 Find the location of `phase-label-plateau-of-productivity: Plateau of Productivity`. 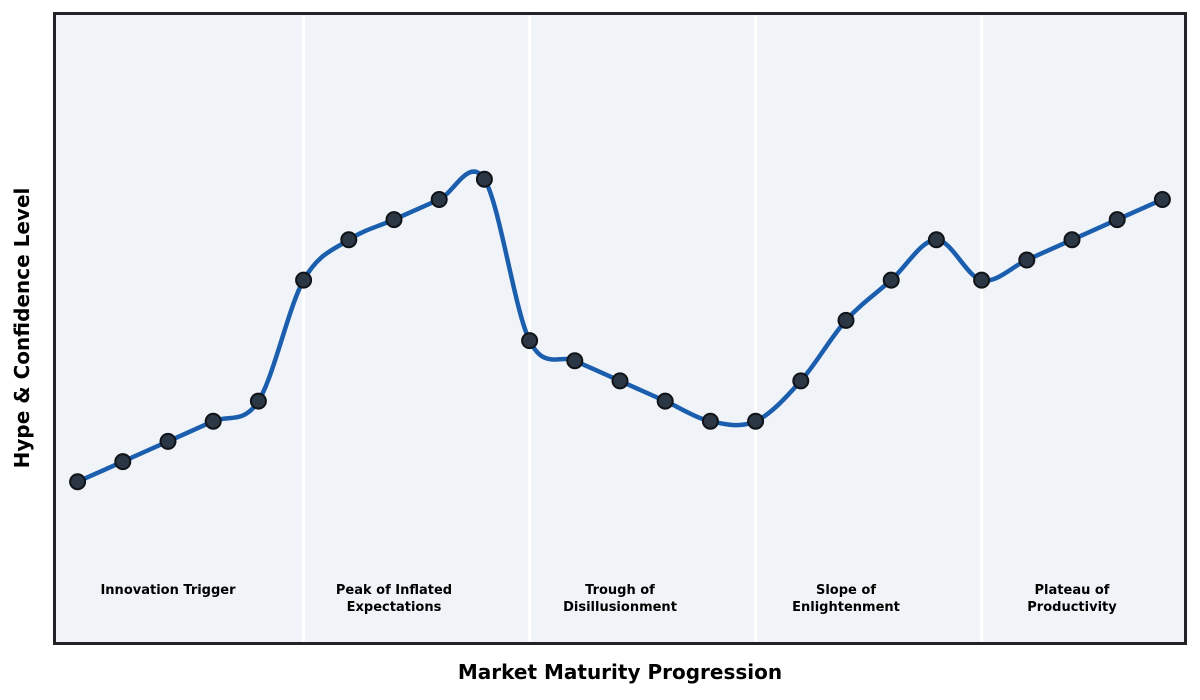

phase-label-plateau-of-productivity: Plateau of Productivity is located at coordinates (1072, 599).